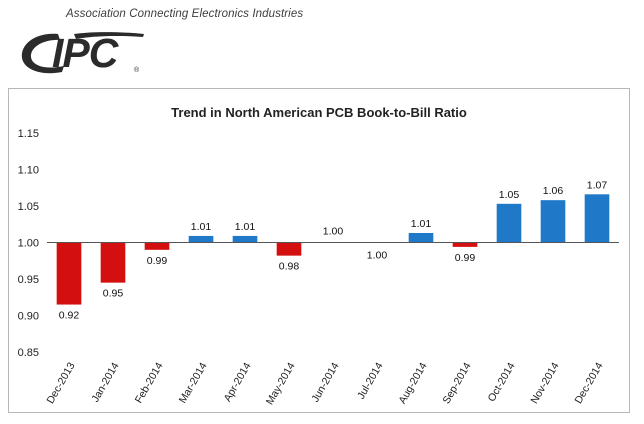  What do you see at coordinates (105, 382) in the screenshot?
I see `x-tick-label: Jan-2014` at bounding box center [105, 382].